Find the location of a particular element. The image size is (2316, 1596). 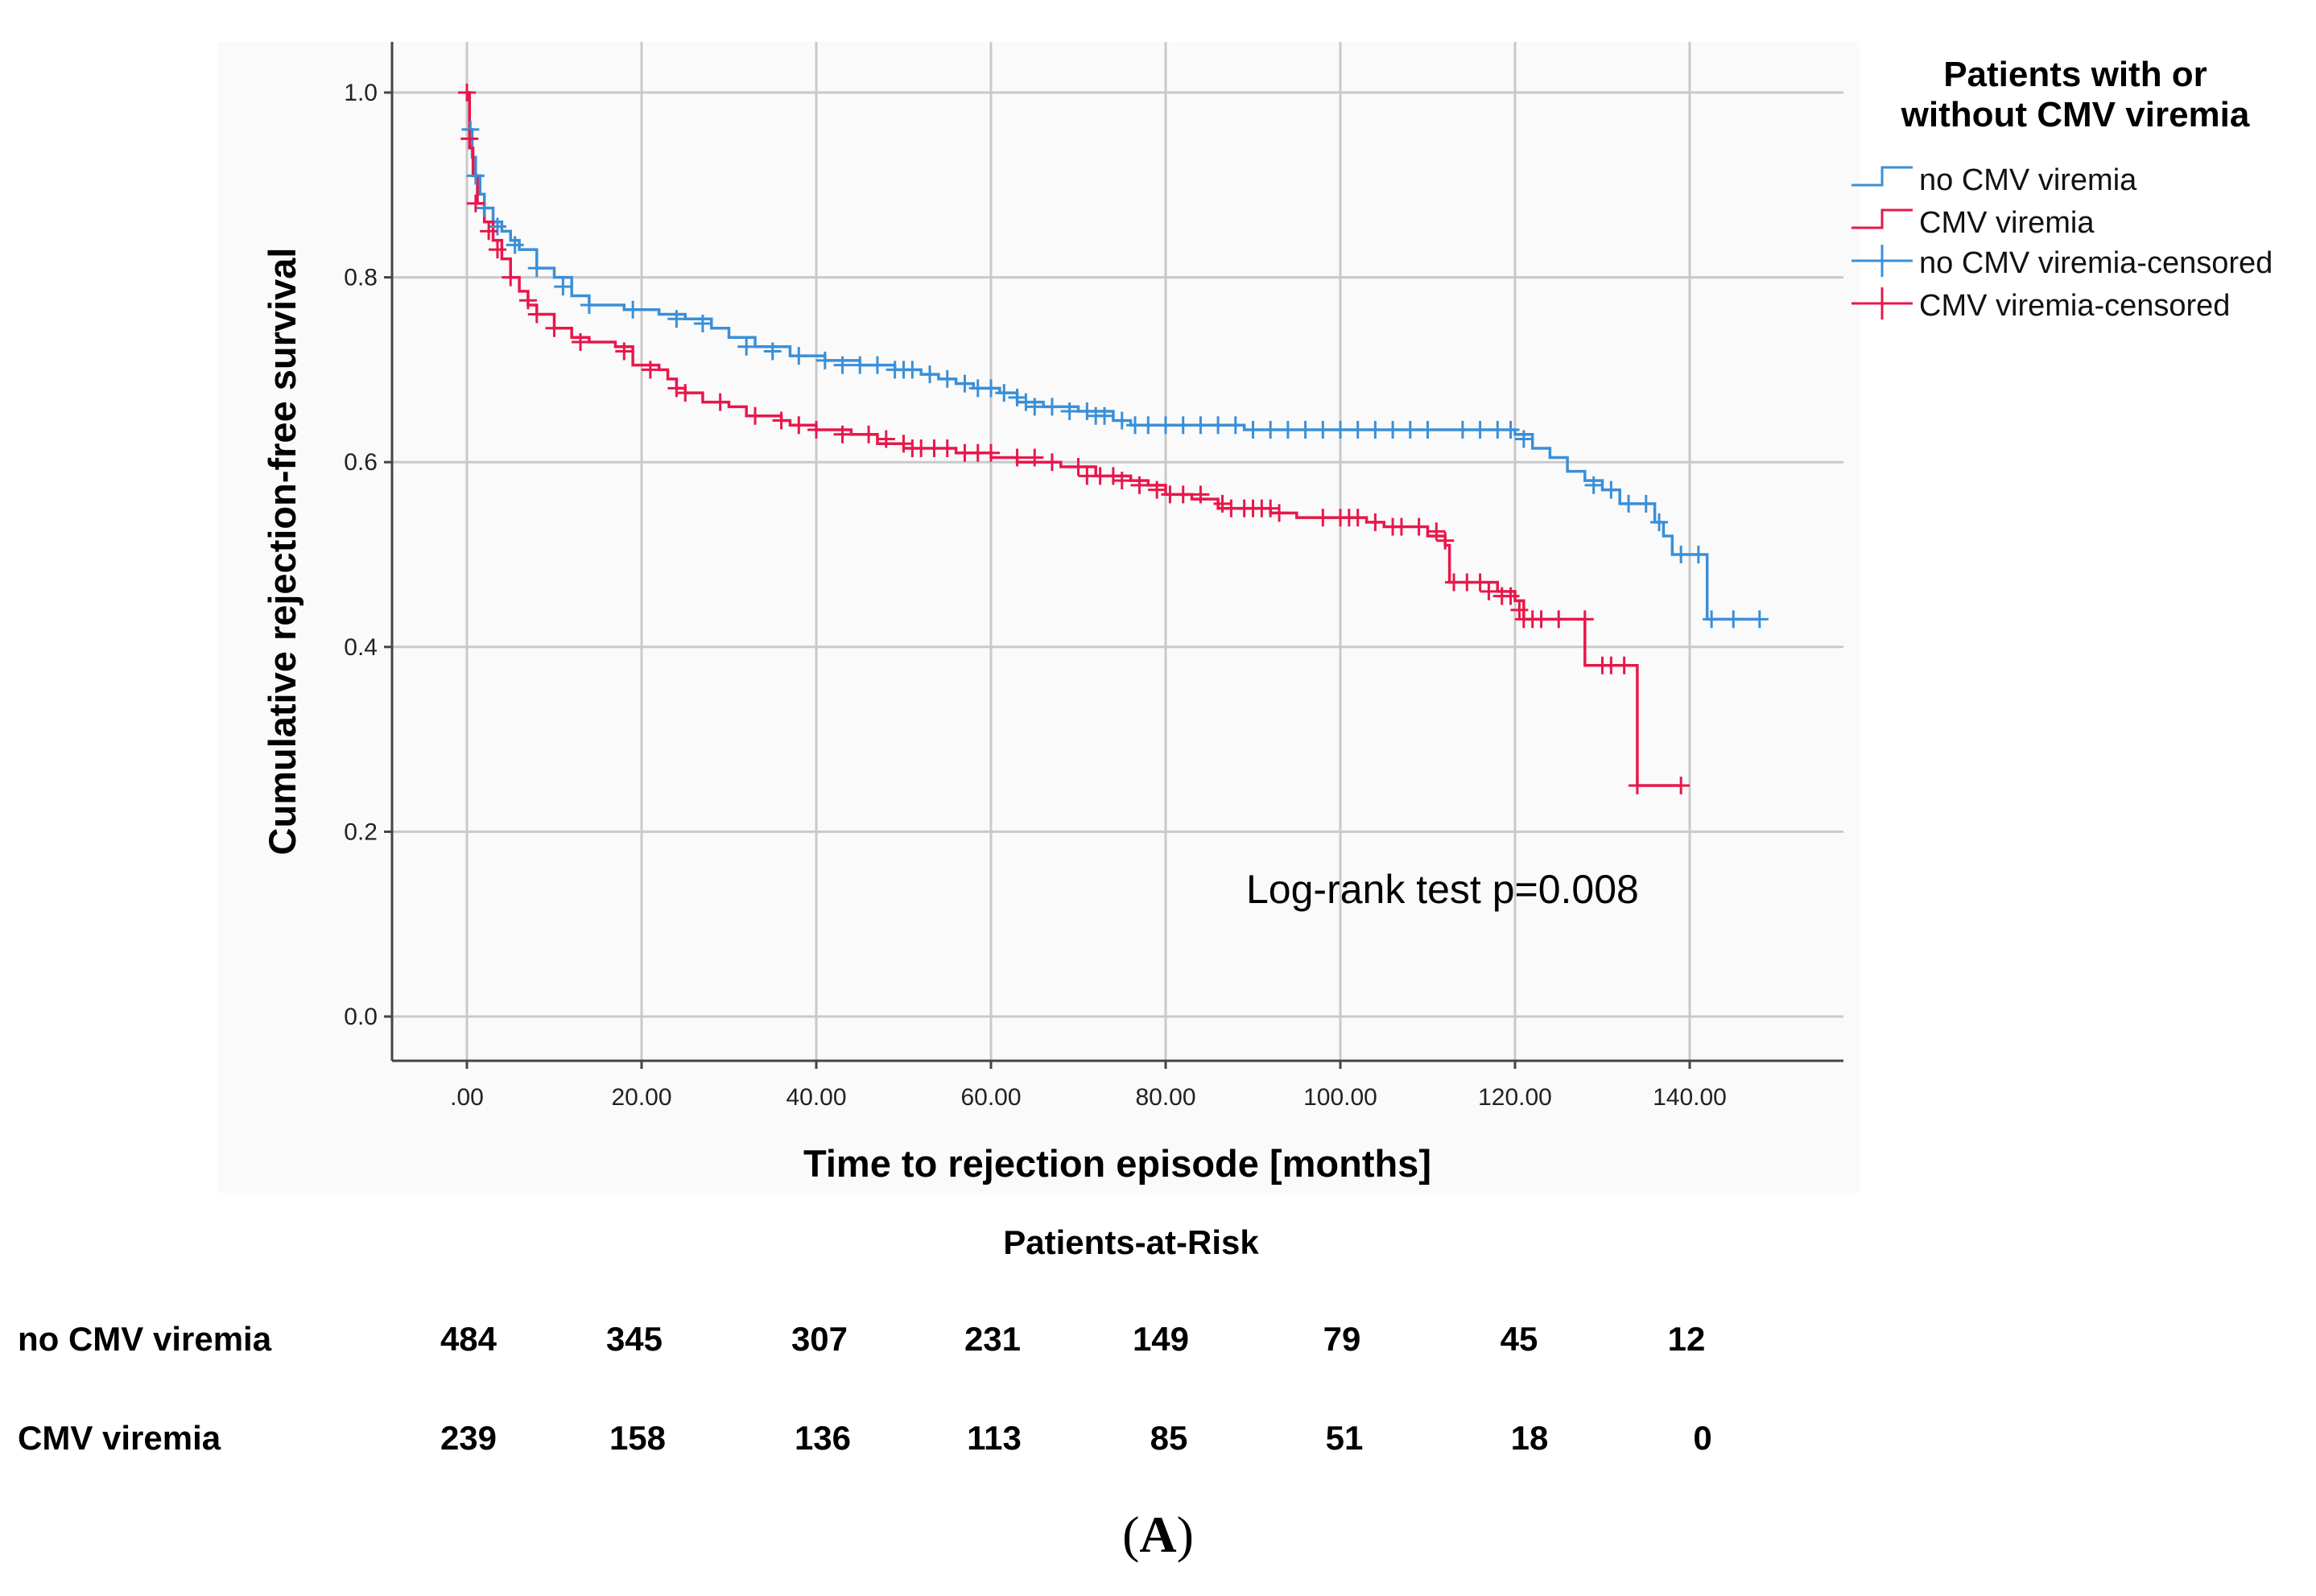

legend-title-line1: Patients with or is located at coordinates (2075, 74).